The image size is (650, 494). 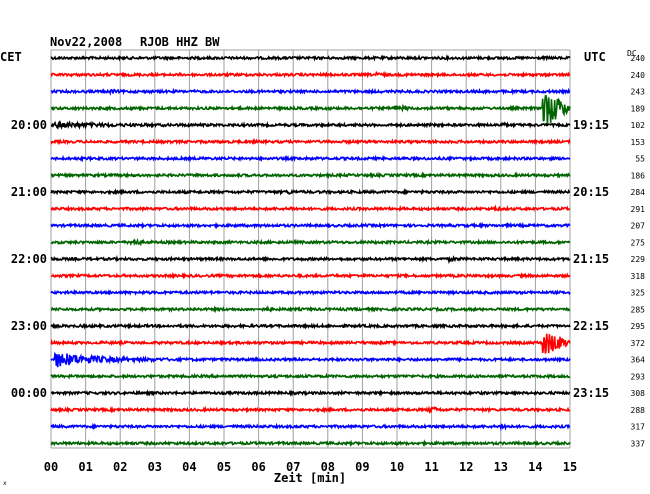 What do you see at coordinates (638, 326) in the screenshot?
I see `dc-value: 295` at bounding box center [638, 326].